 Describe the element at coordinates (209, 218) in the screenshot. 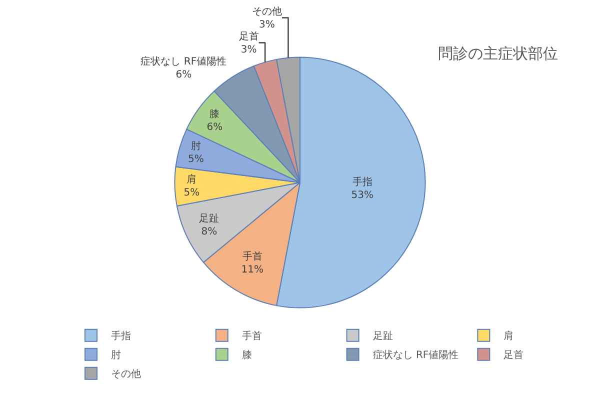

I see `slice-label: 足趾` at that location.